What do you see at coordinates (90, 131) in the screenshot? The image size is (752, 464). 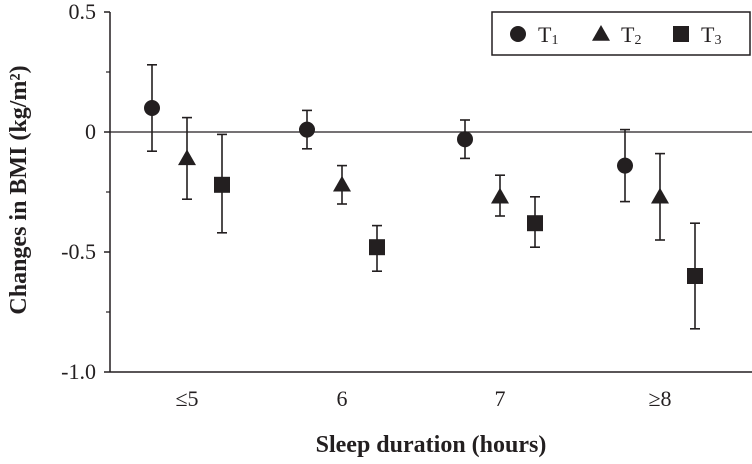 I see `y-tick-label: 0` at bounding box center [90, 131].